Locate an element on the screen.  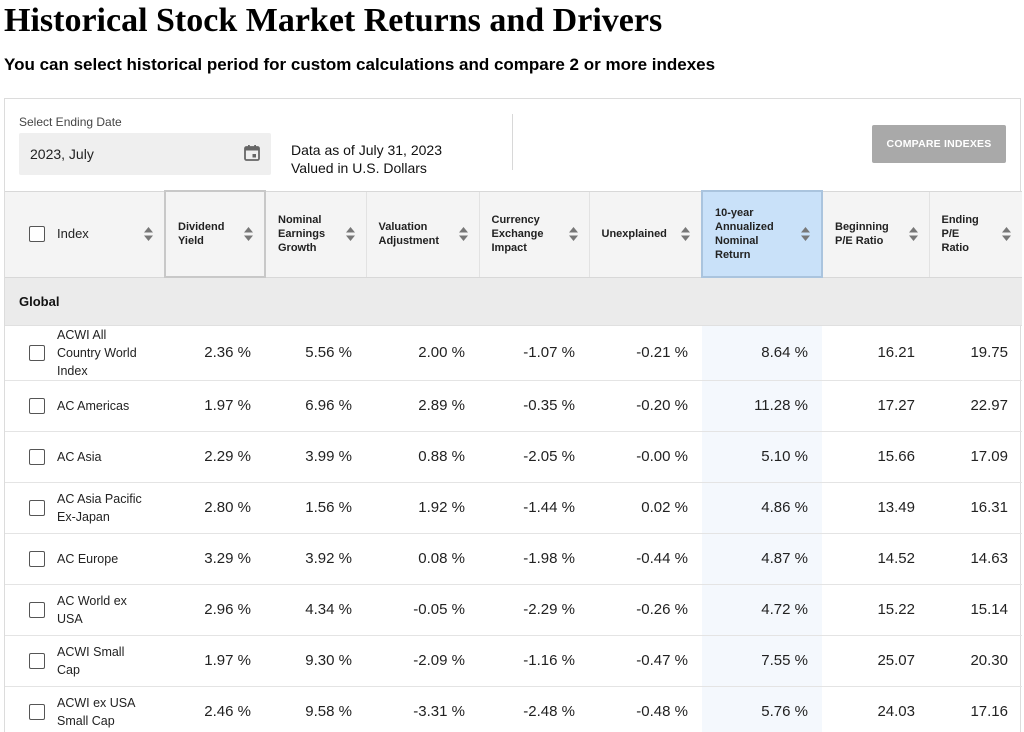
index-name-wrap: ACWI All Country World Index is located at coordinates (97, 353).